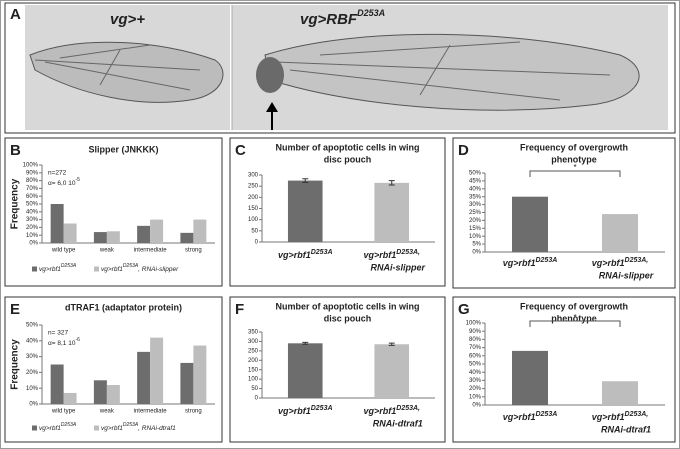 This screenshot has height=449, width=680. I want to click on wing, so click(452, 72).